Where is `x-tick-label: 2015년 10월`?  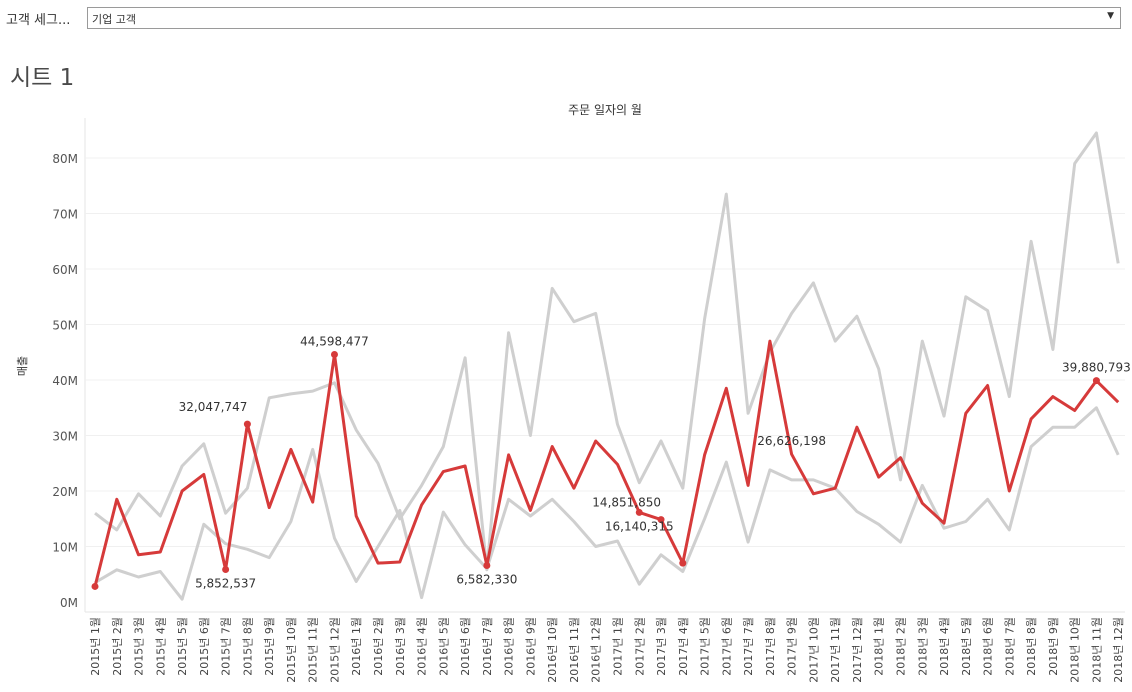 x-tick-label: 2015년 10월 is located at coordinates (291, 650).